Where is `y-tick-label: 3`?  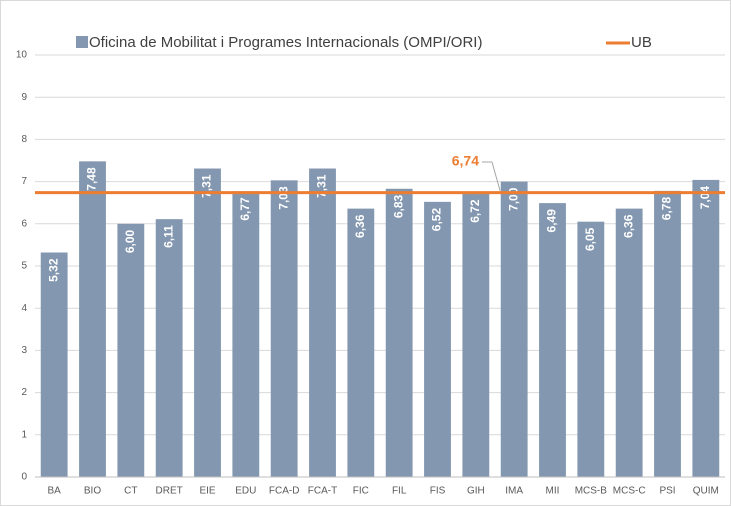
y-tick-label: 3 is located at coordinates (24, 350).